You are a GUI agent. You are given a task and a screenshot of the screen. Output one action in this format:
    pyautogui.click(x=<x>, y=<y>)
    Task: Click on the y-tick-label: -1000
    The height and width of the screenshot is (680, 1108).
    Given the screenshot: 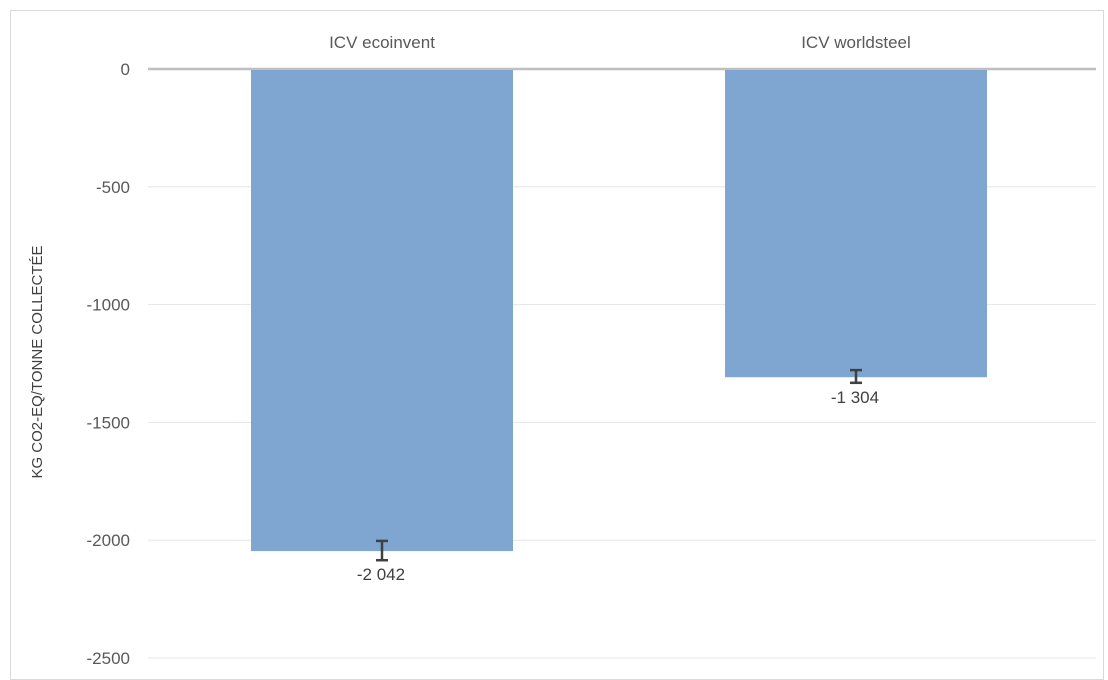 What is the action you would take?
    pyautogui.click(x=108, y=305)
    